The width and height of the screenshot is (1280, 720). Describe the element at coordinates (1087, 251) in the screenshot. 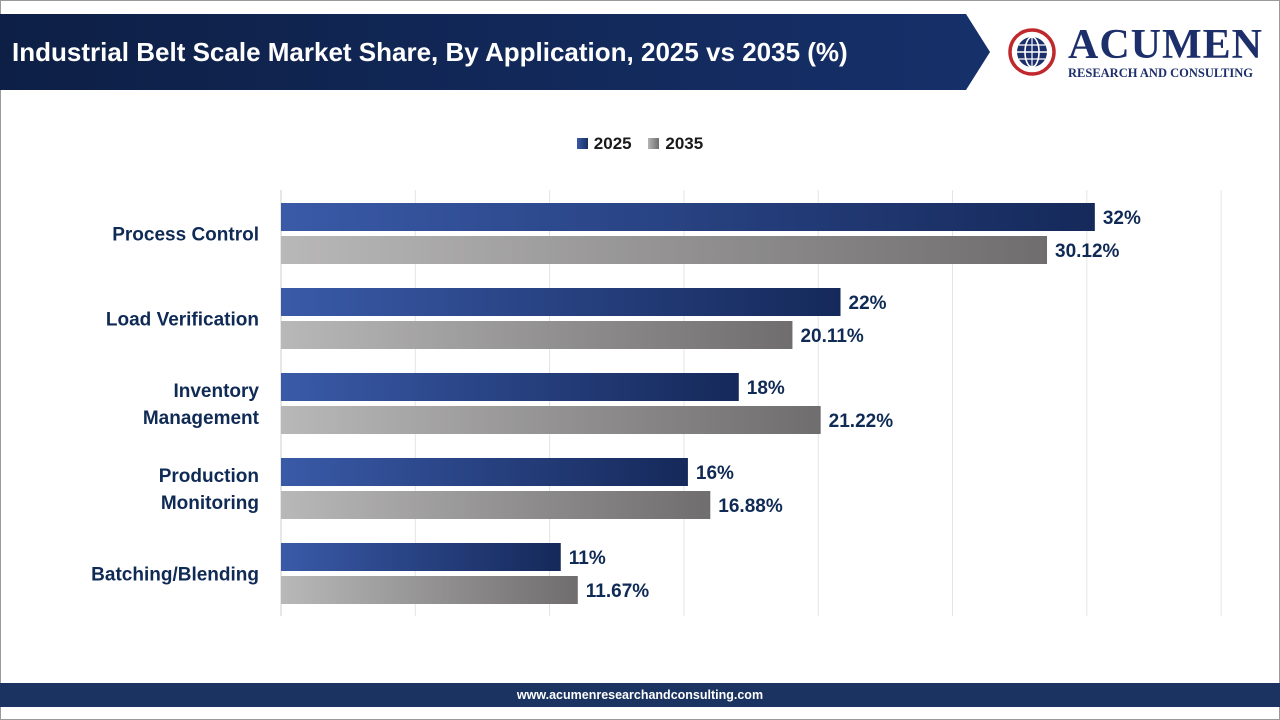

I see `data-label-2035-0: 30.12%` at that location.